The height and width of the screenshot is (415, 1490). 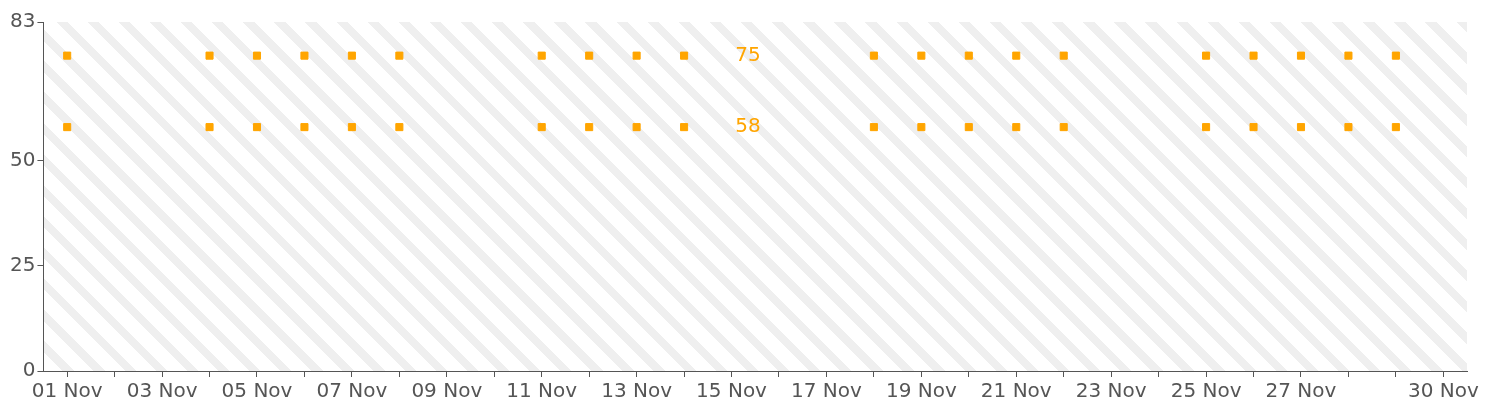 What do you see at coordinates (1111, 390) in the screenshot?
I see `x-tick-label: 23 Nov` at bounding box center [1111, 390].